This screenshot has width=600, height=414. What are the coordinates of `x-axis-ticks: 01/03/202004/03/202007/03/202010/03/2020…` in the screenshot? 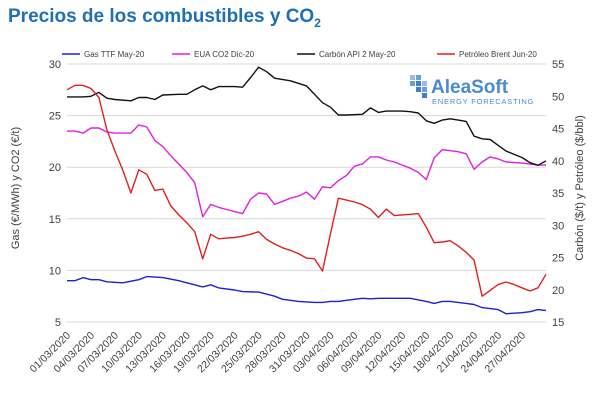 It's located at (277, 353).